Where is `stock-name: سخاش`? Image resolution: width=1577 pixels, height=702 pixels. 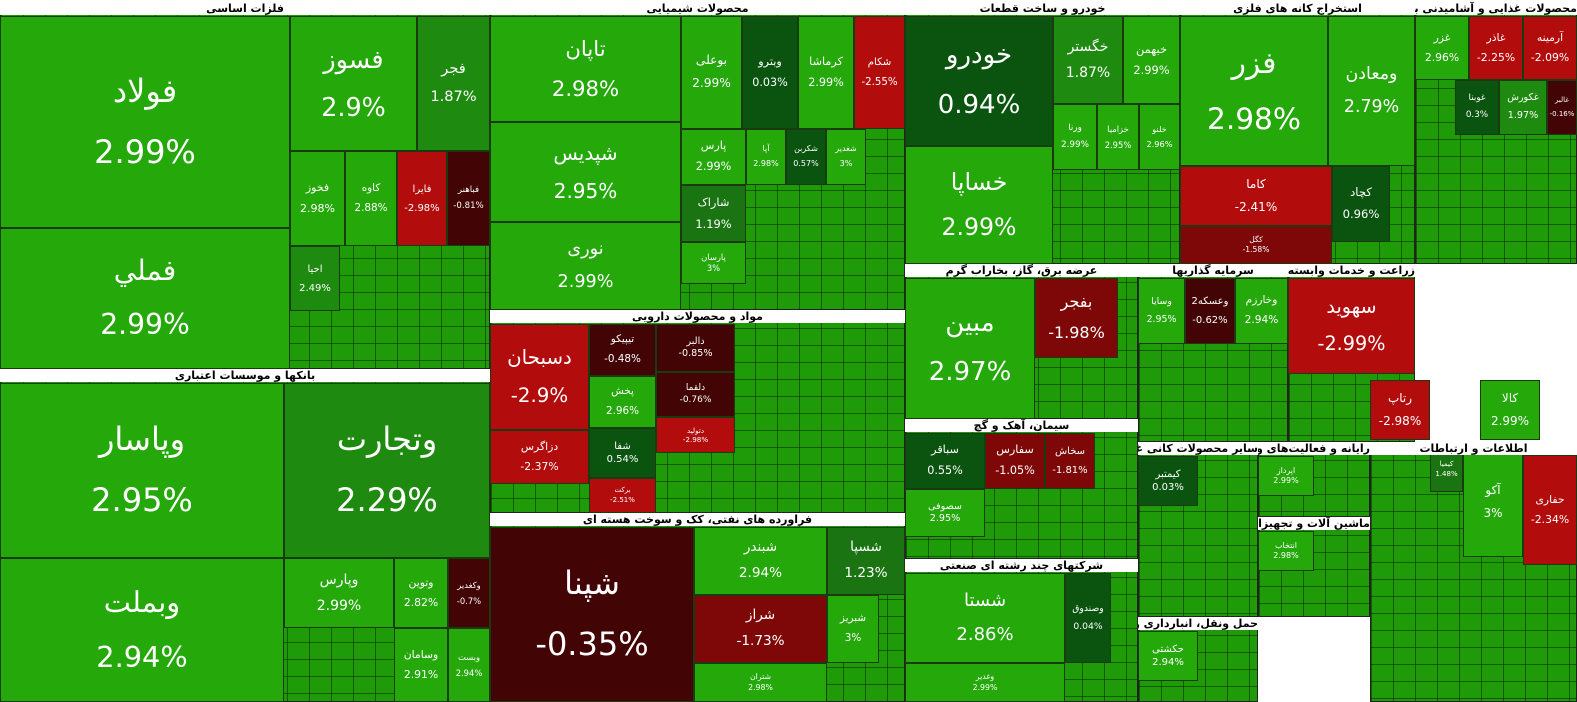
stock-name: سخاش is located at coordinates (1070, 451).